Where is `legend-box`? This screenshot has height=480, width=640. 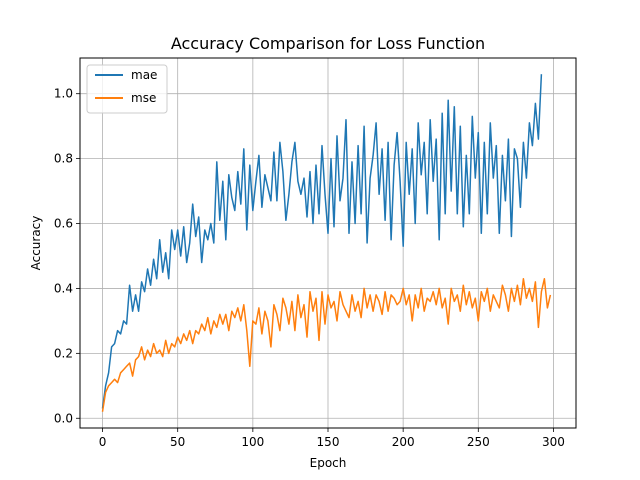 legend-box is located at coordinates (127, 89).